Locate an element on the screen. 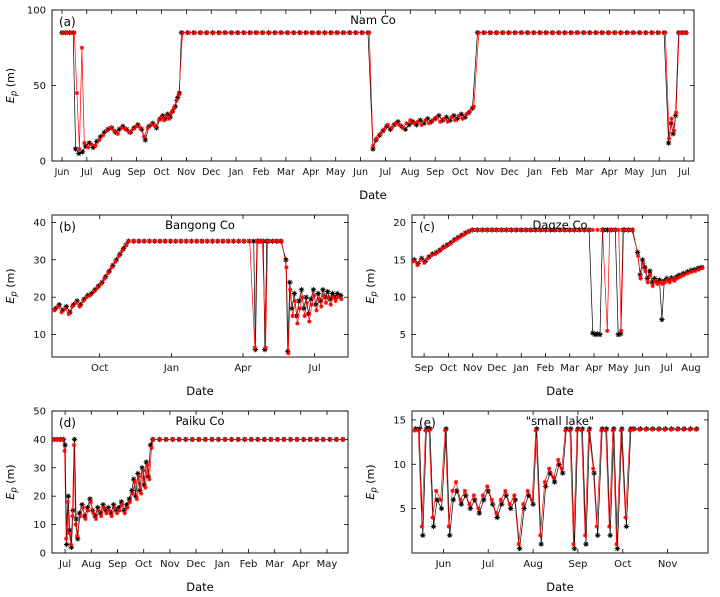 This screenshot has width=720, height=597. svg-text: (d) is located at coordinates (67, 423).